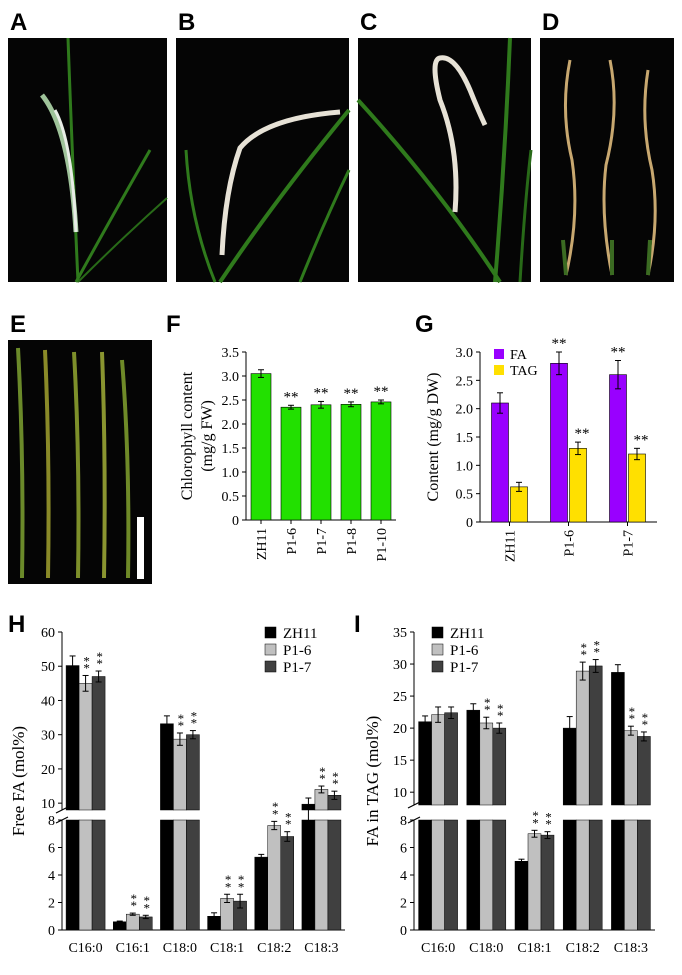 This screenshot has width=682, height=975. Describe the element at coordinates (550, 22) in the screenshot. I see `panel-label-d: D` at that location.